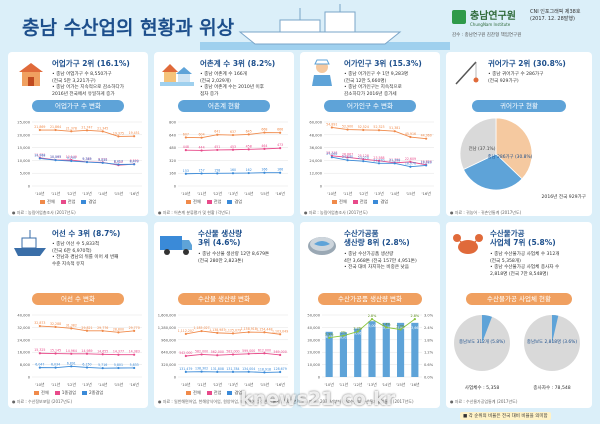 The height and width of the screenshot is (424, 600). What do you see at coordinates (72, 193) in the screenshot?
I see `x-tick-label: '12년` at bounding box center [72, 193].